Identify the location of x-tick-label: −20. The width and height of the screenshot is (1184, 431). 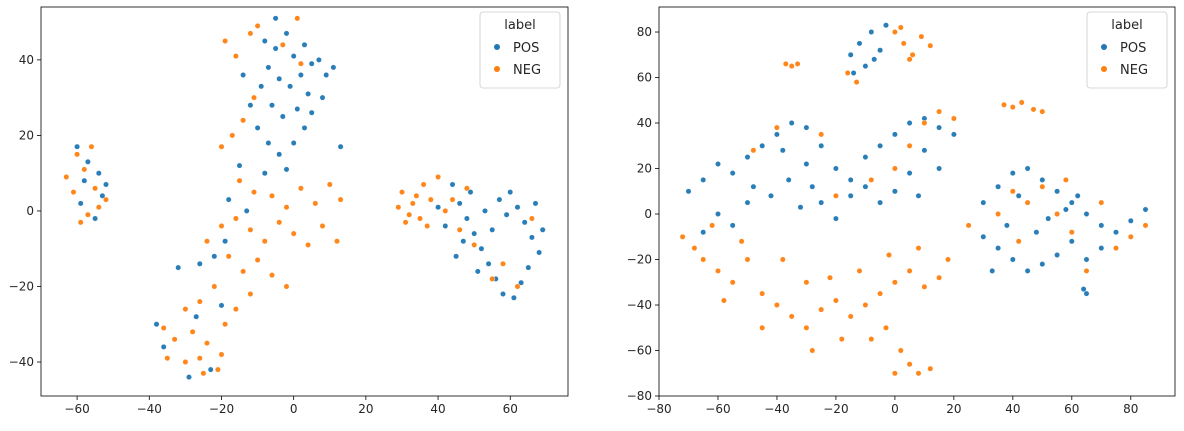
(835, 409).